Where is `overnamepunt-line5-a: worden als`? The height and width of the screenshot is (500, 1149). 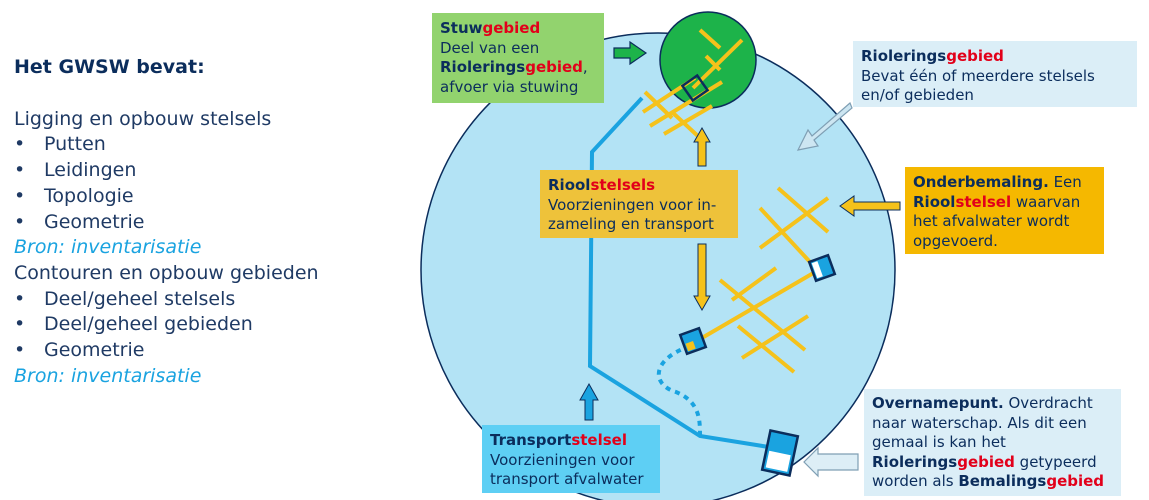 overnamepunt-line5-a: worden als is located at coordinates (915, 481).